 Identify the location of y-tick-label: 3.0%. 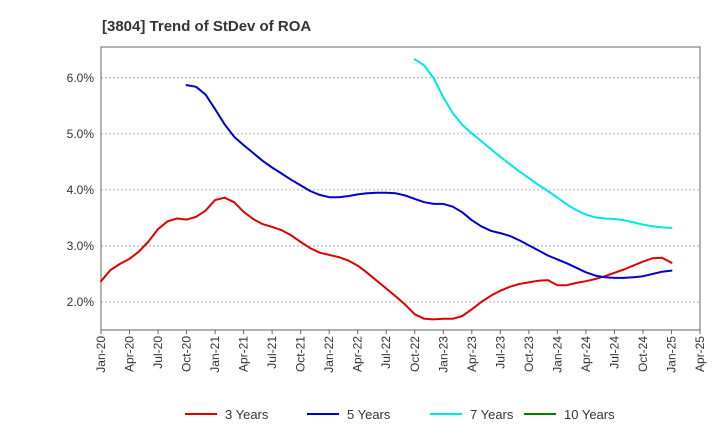
(81, 246).